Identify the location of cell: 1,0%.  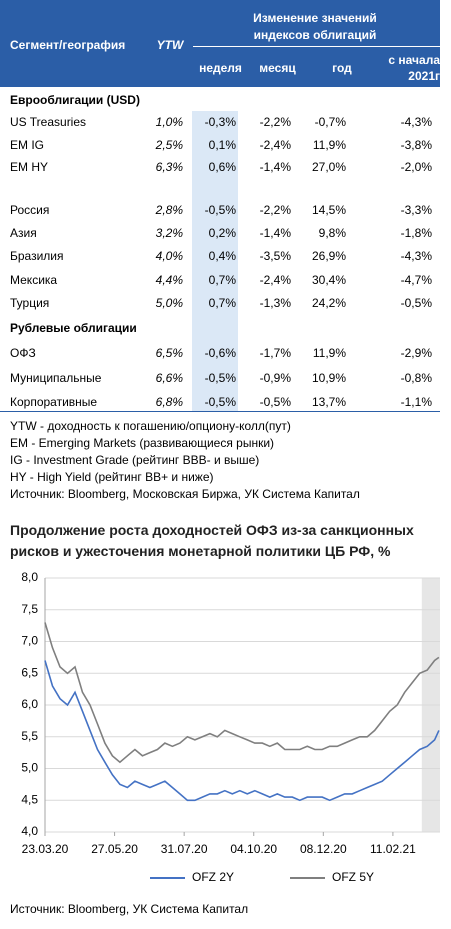
(169, 122).